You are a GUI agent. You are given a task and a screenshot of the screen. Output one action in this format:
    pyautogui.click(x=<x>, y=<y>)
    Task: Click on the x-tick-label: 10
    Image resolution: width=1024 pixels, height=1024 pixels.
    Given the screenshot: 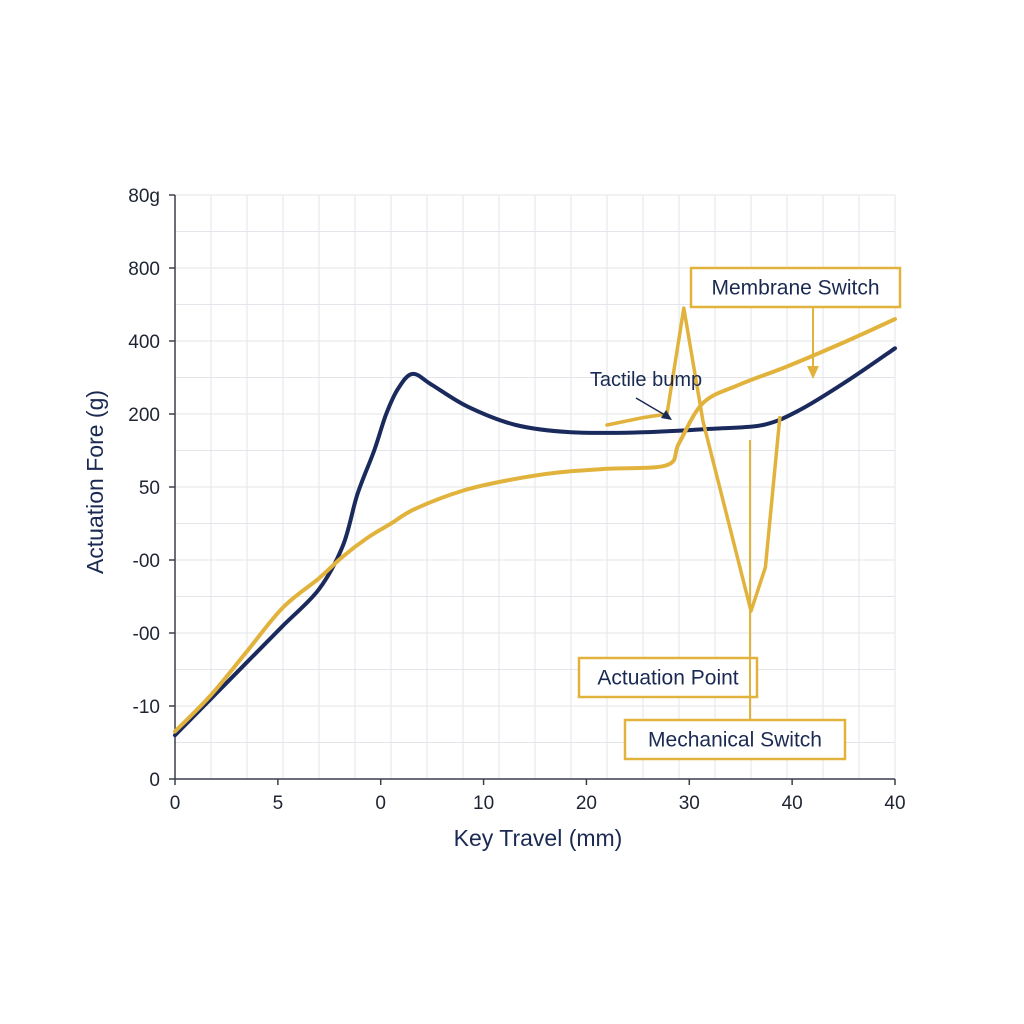 What is the action you would take?
    pyautogui.click(x=483, y=803)
    